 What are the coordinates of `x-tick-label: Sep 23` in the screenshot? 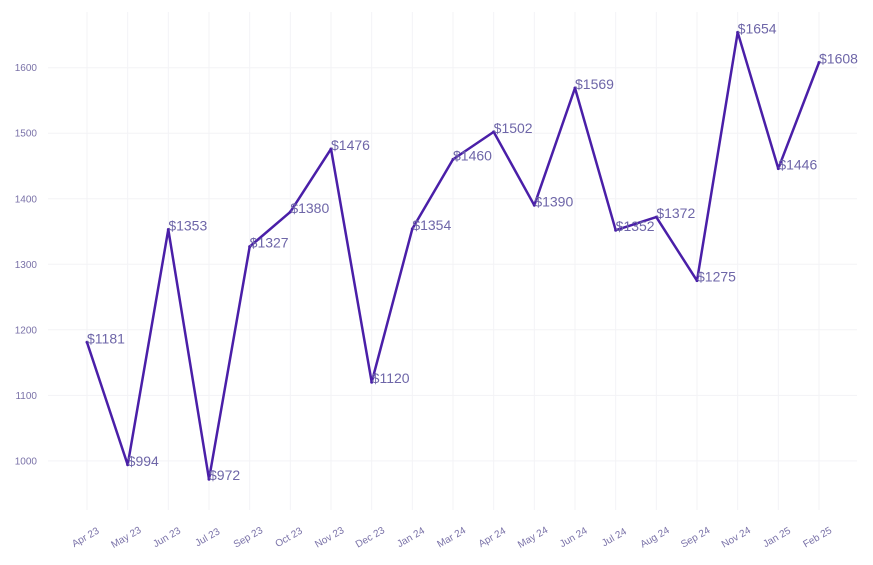 It's located at (248, 538).